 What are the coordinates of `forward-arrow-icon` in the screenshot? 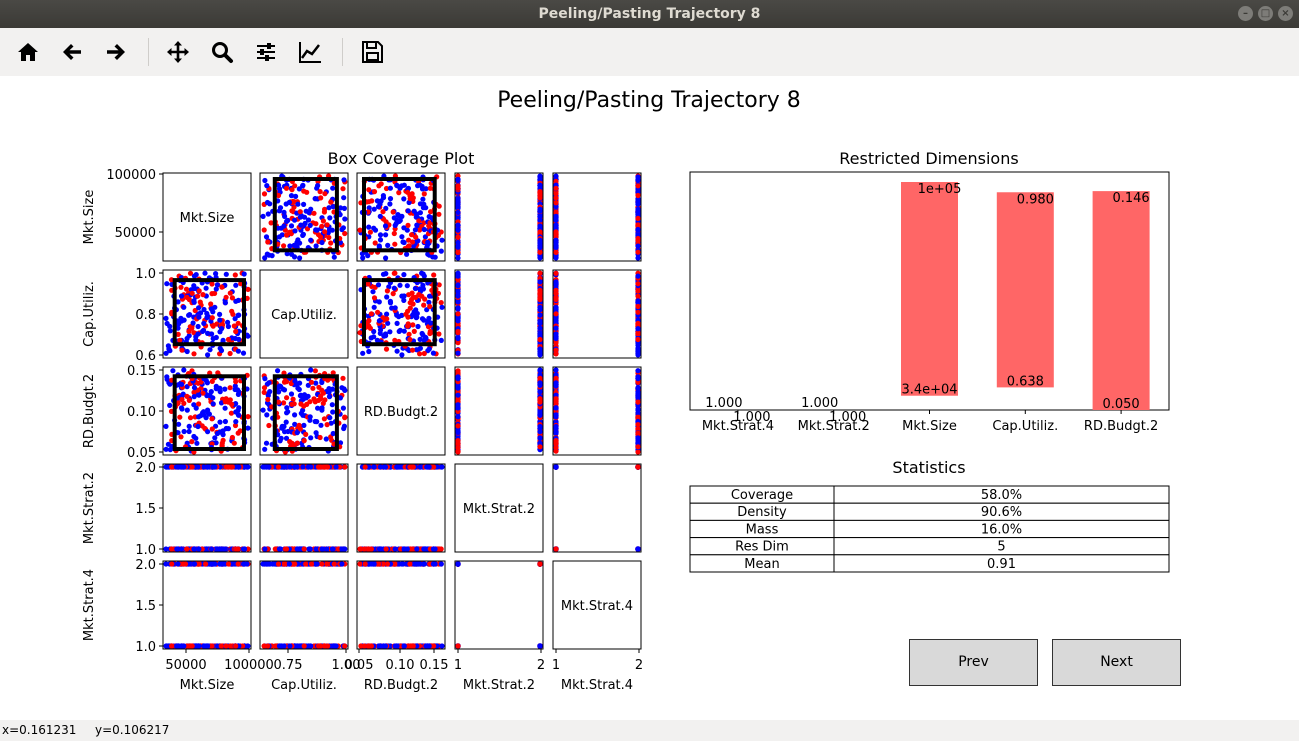 It's located at (116, 52).